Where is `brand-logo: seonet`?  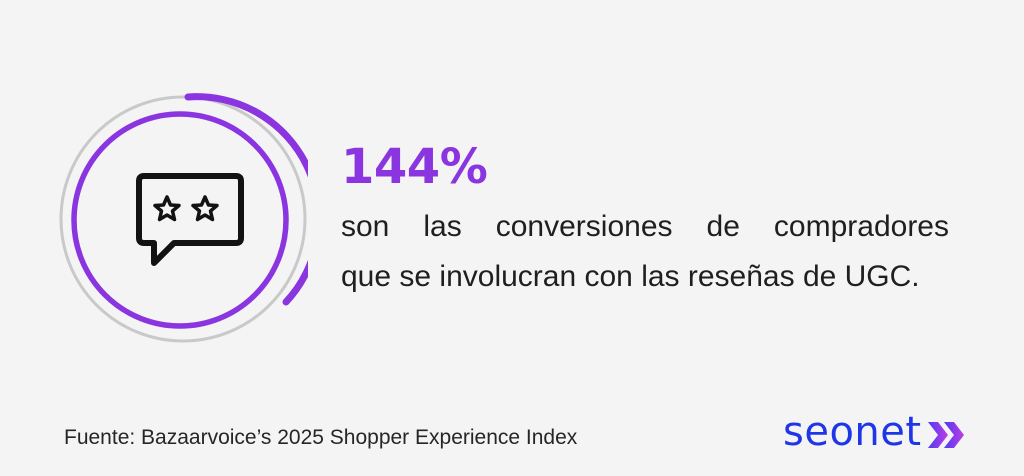 brand-logo: seonet is located at coordinates (875, 432).